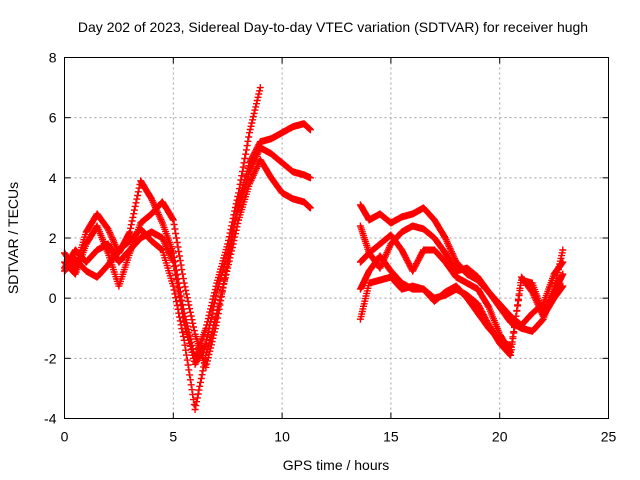 Image resolution: width=640 pixels, height=480 pixels. What do you see at coordinates (339, 437) in the screenshot?
I see `x-tick-labels: 0 5 10 15 20 25` at bounding box center [339, 437].